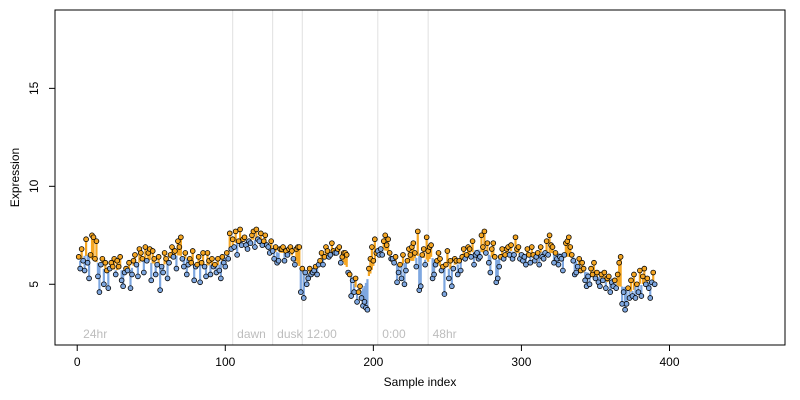 The height and width of the screenshot is (400, 800). What do you see at coordinates (34, 186) in the screenshot?
I see `y-tick-label: 10` at bounding box center [34, 186].